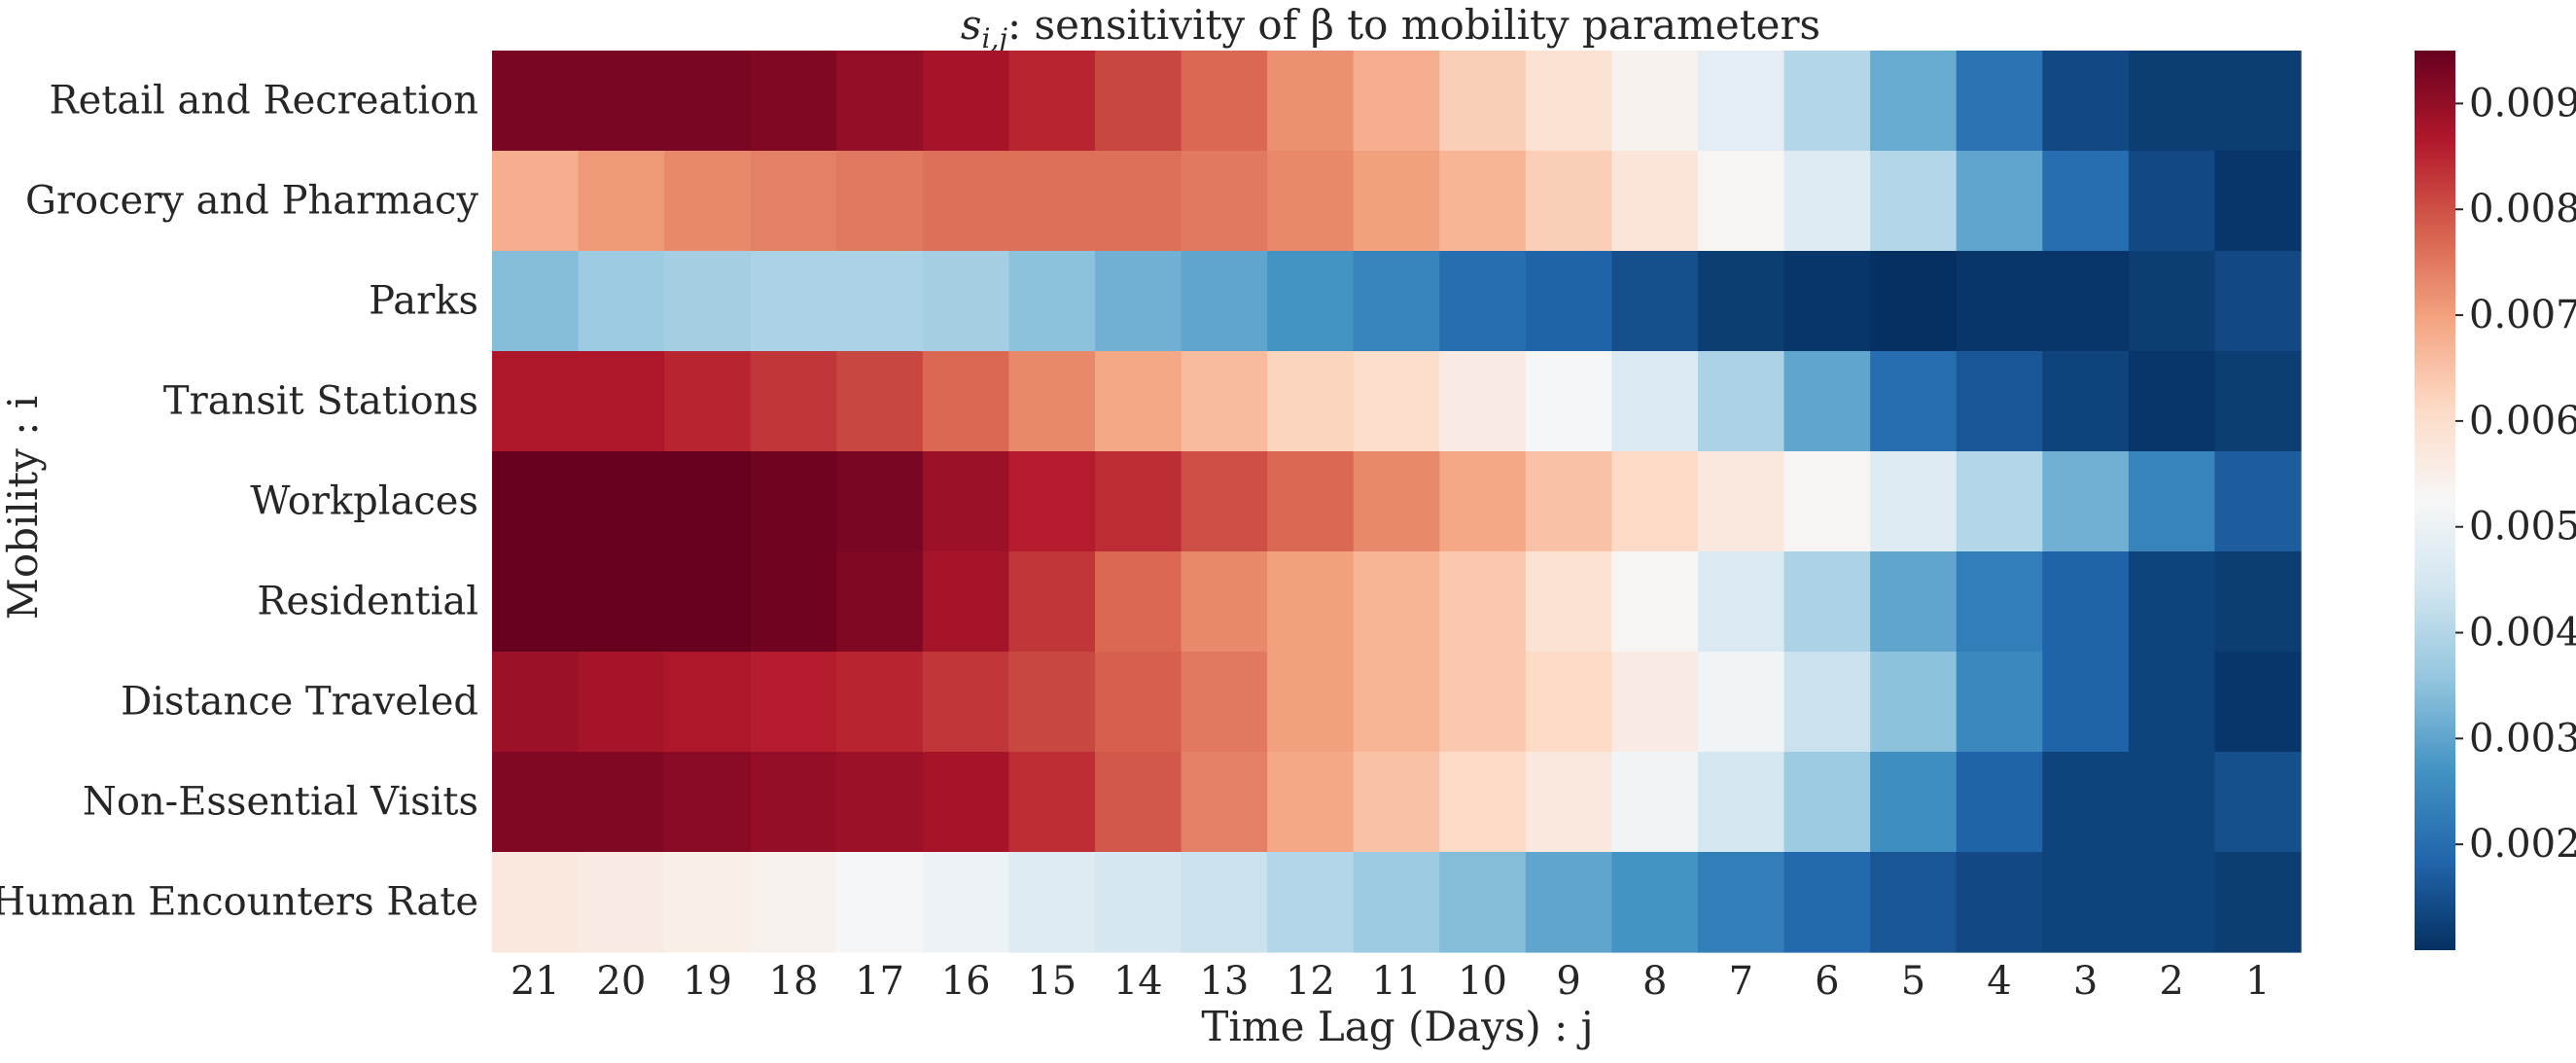  I want to click on colorbar-tick-label: 0.006, so click(2522, 421).